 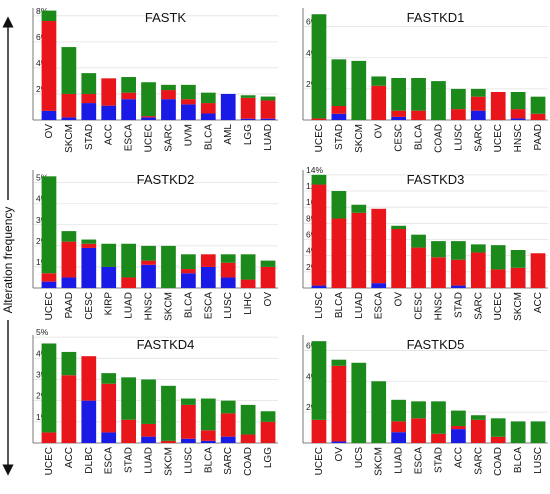 What do you see at coordinates (109, 304) in the screenshot?
I see `category-label: KIRP` at bounding box center [109, 304].